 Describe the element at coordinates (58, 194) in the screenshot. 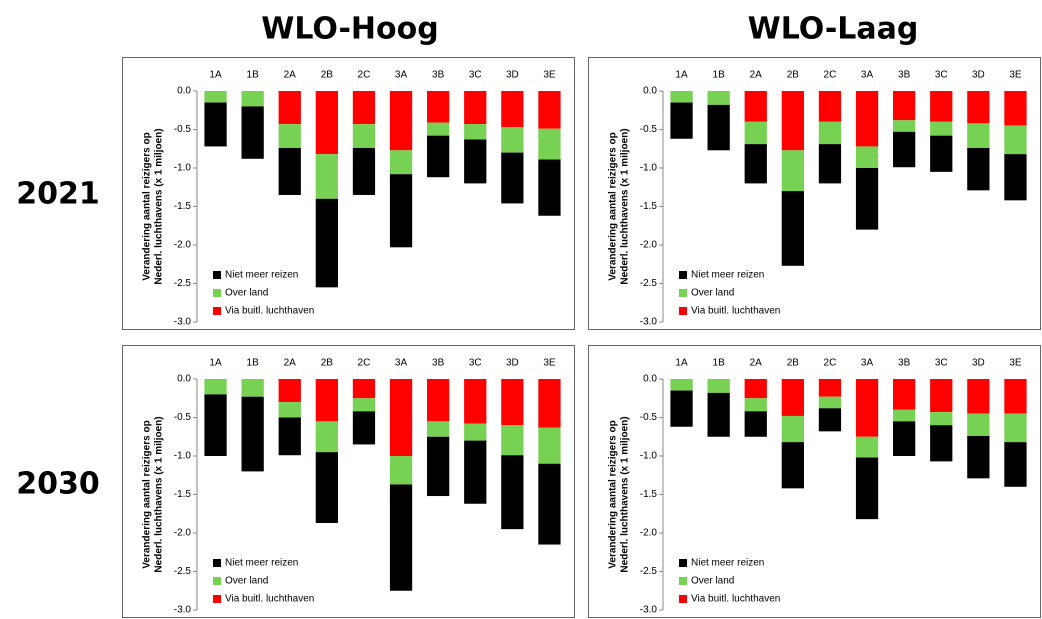

I see `row-title: 2021` at that location.